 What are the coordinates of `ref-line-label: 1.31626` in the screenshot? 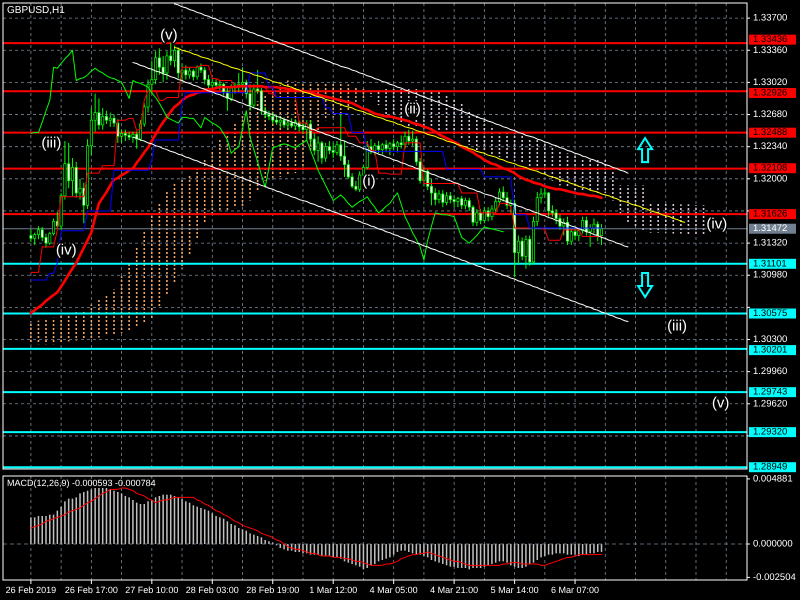 It's located at (770, 214).